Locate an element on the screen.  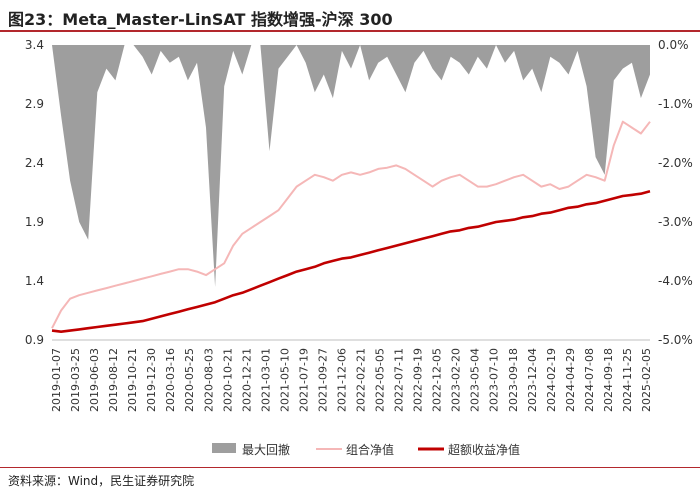
x-axis-tick: 2024-09-18 is located at coordinates (608, 380).